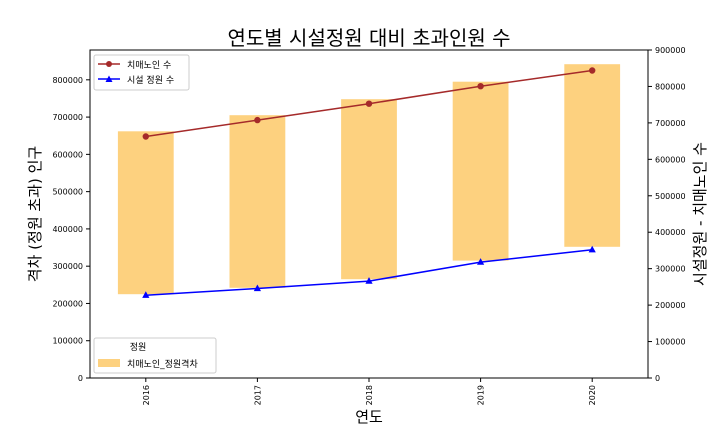  I want to click on y-axis-right-label: 시설정원 - 치매노인 수, so click(700, 214).